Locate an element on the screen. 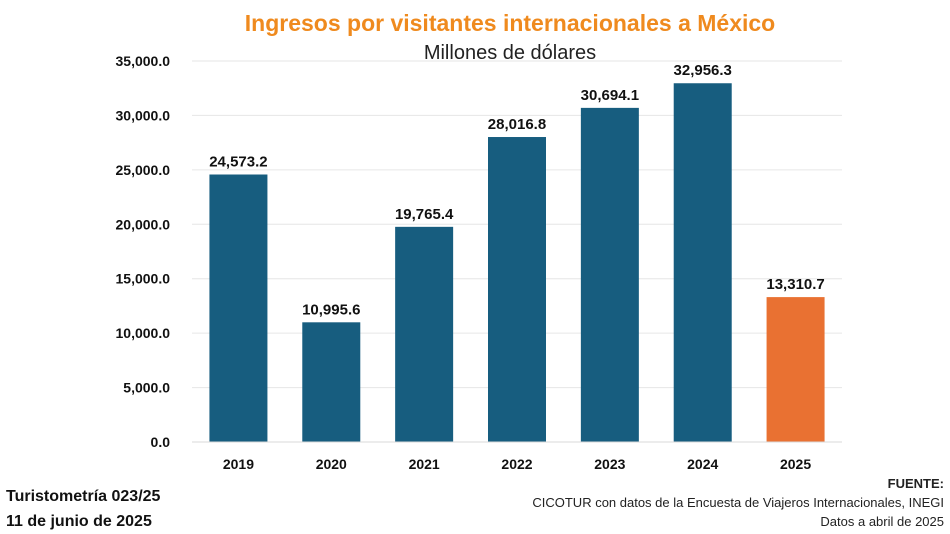 This screenshot has width=950, height=534. chart-subtitle: Millones de dólares is located at coordinates (510, 53).